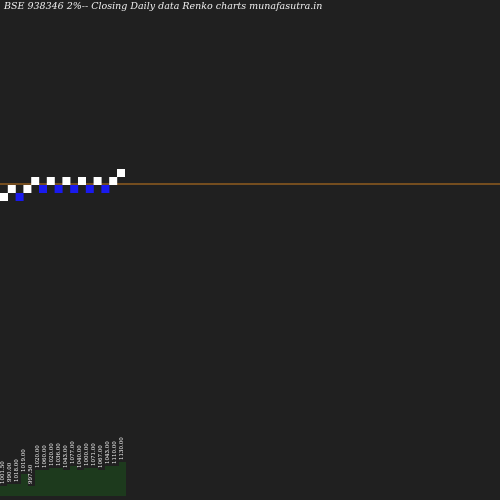 The height and width of the screenshot is (500, 500). Describe the element at coordinates (122, 448) in the screenshot. I see `volume-label: 1130.00` at that location.